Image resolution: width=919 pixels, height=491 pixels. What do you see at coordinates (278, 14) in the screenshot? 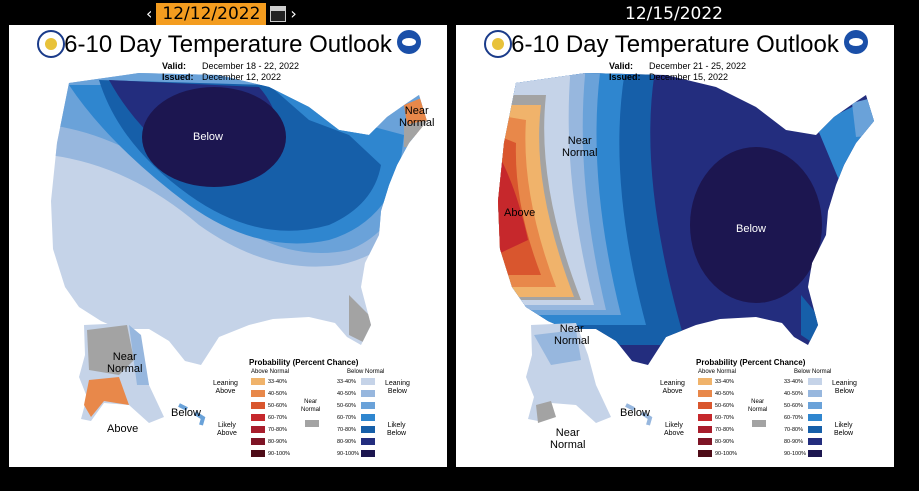
I see `calendar-icon` at bounding box center [278, 14].